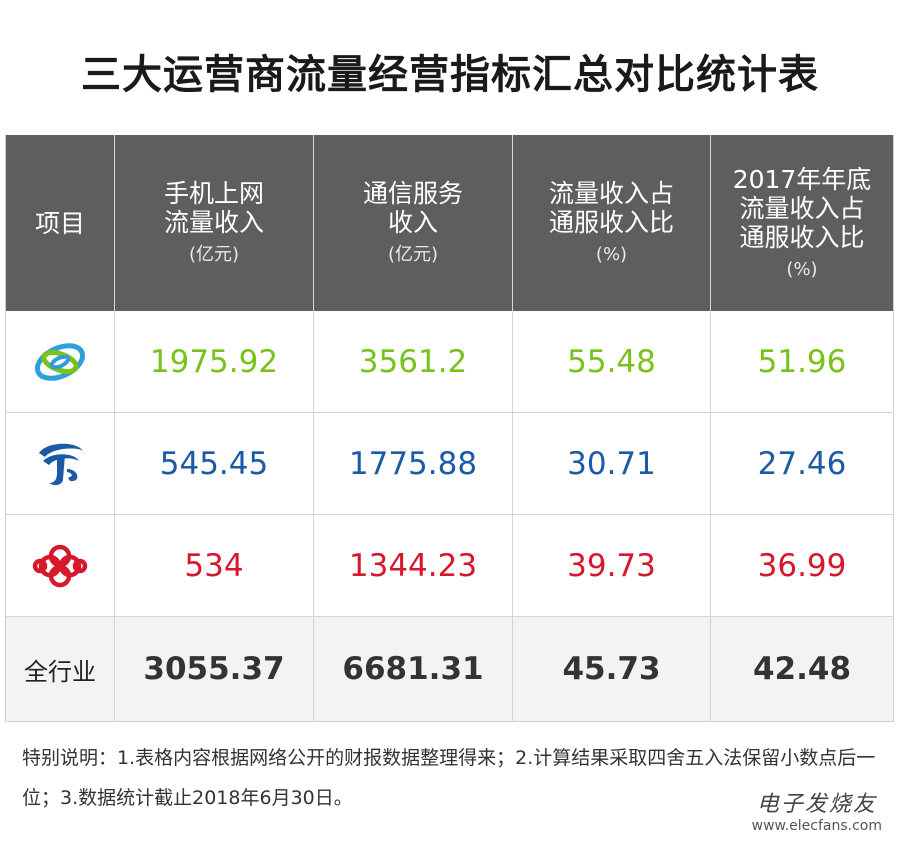 The image size is (900, 846). What do you see at coordinates (802, 565) in the screenshot?
I see `table-cell: 36.99` at bounding box center [802, 565].